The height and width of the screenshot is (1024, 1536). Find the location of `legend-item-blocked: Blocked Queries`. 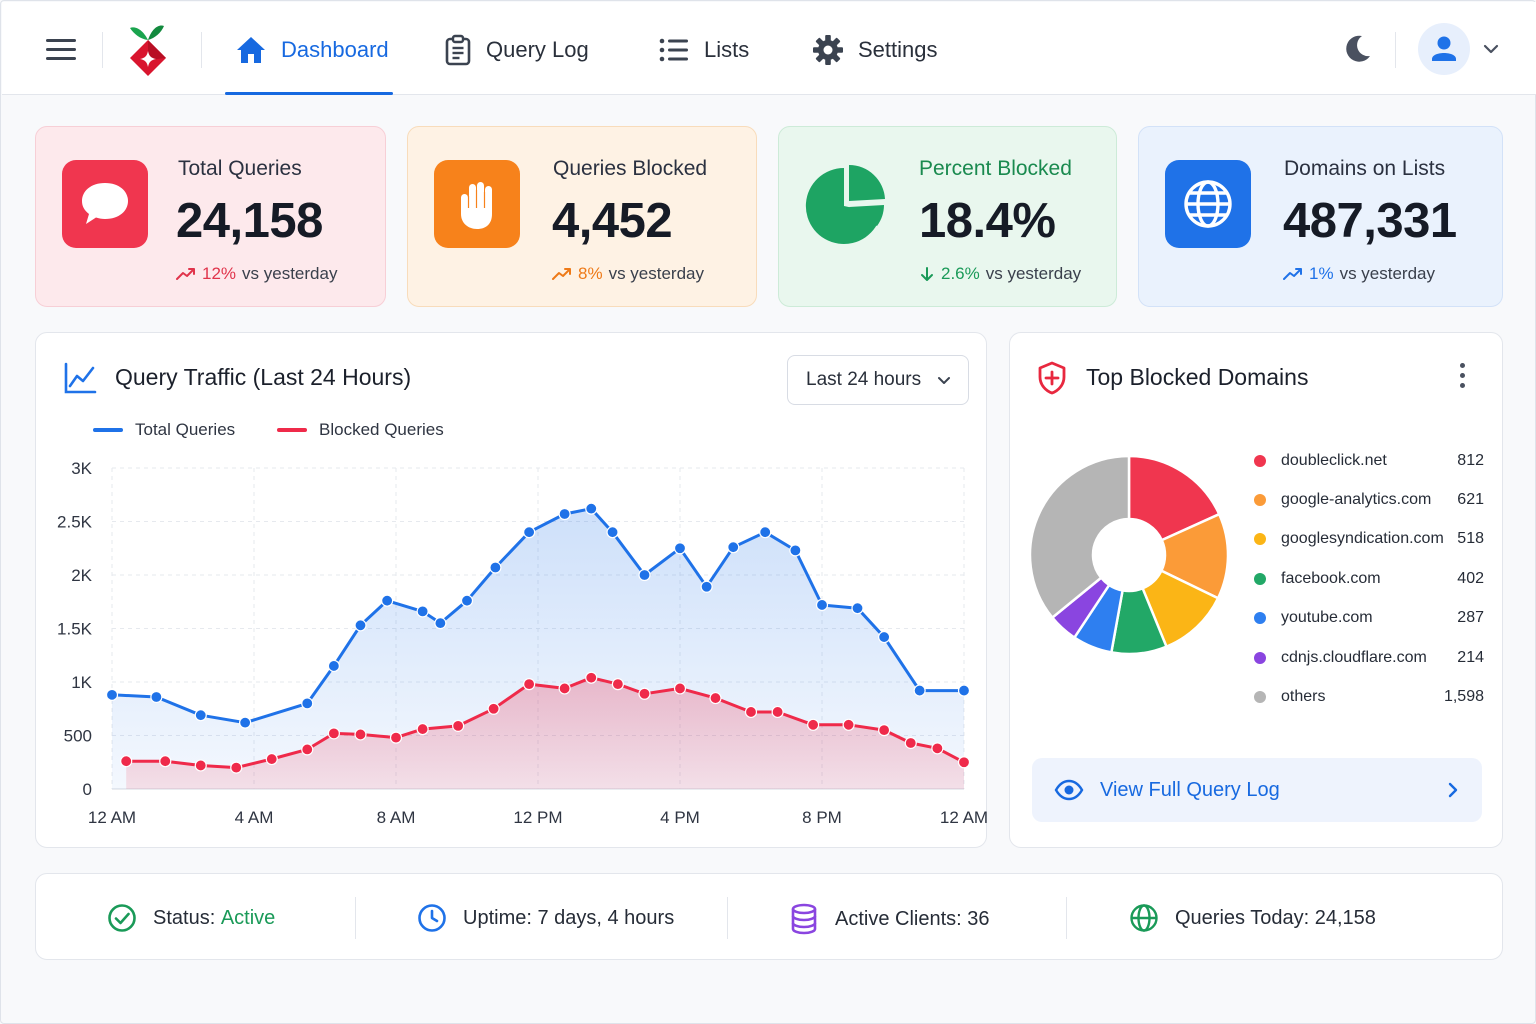

legend-item-blocked: Blocked Queries is located at coordinates (360, 430).